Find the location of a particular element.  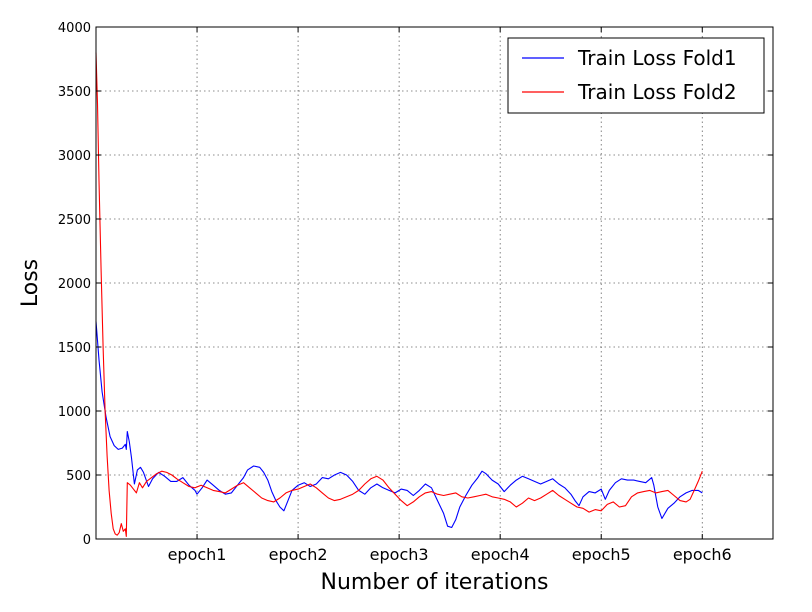

y-tick-label: 1500 is located at coordinates (74, 348).